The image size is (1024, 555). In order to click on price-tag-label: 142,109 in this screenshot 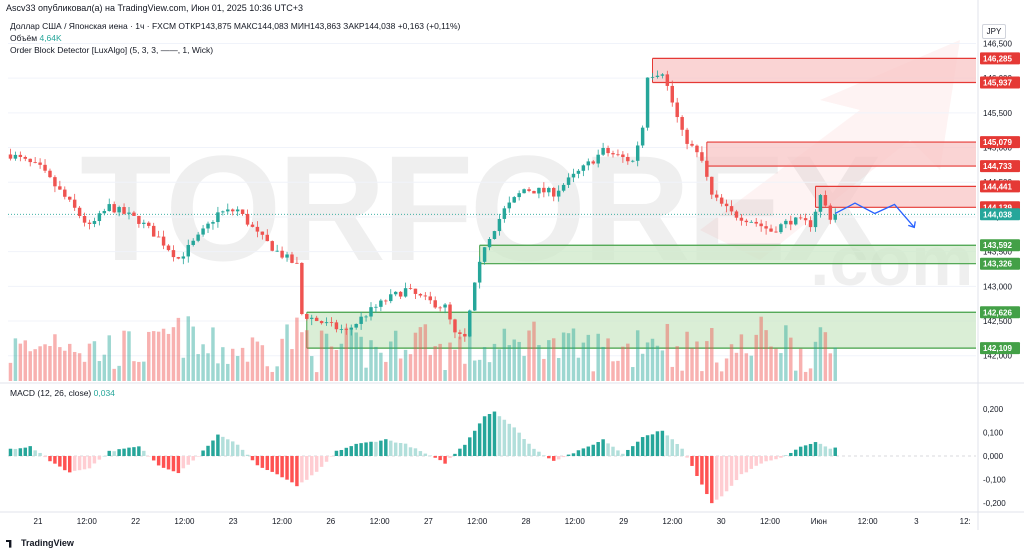, I will do `click(997, 348)`.